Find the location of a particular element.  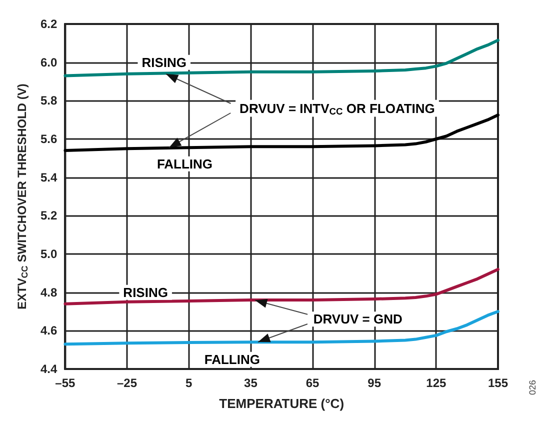

y-tick-label: 6.0 is located at coordinates (49, 62).